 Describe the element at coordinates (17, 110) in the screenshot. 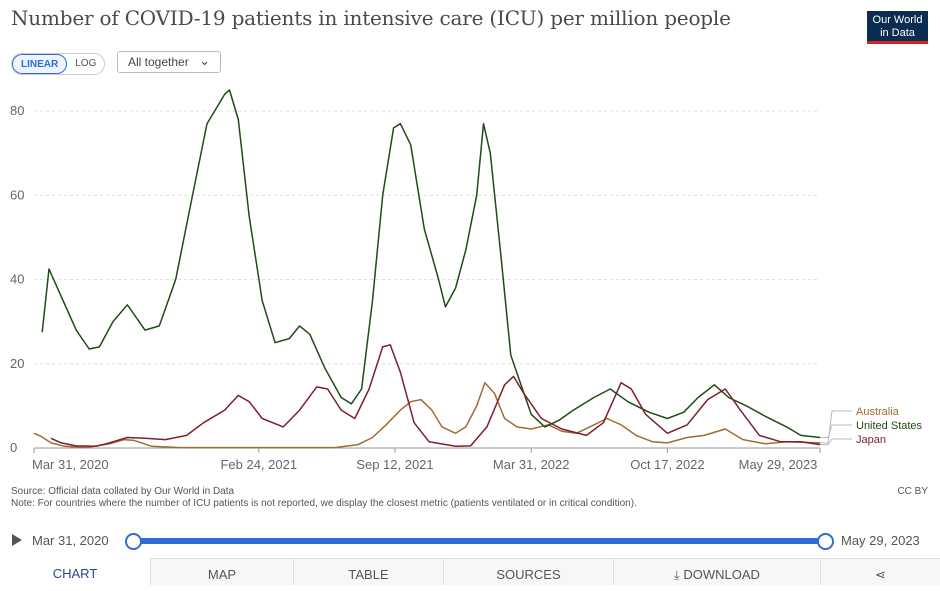

I see `y-tick-label: 80` at that location.